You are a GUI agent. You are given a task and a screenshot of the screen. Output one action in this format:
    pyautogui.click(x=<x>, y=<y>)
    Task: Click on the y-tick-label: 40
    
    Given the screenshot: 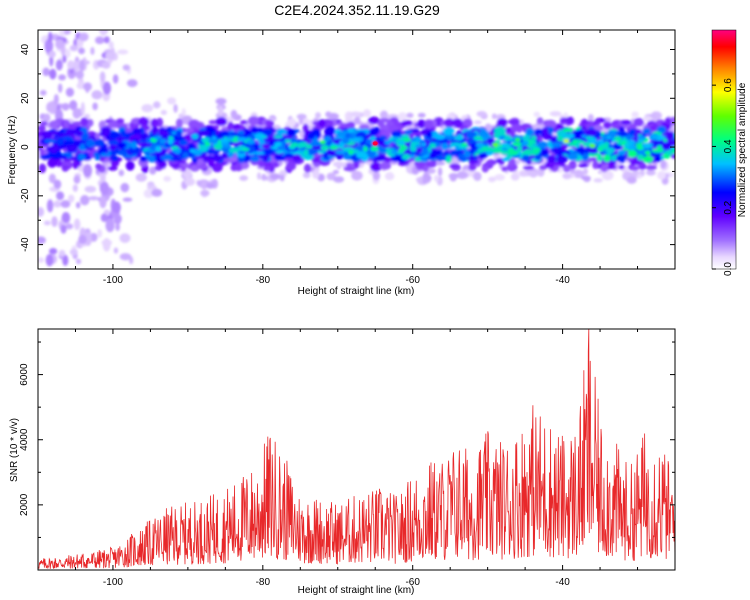 What is the action you would take?
    pyautogui.click(x=25, y=50)
    